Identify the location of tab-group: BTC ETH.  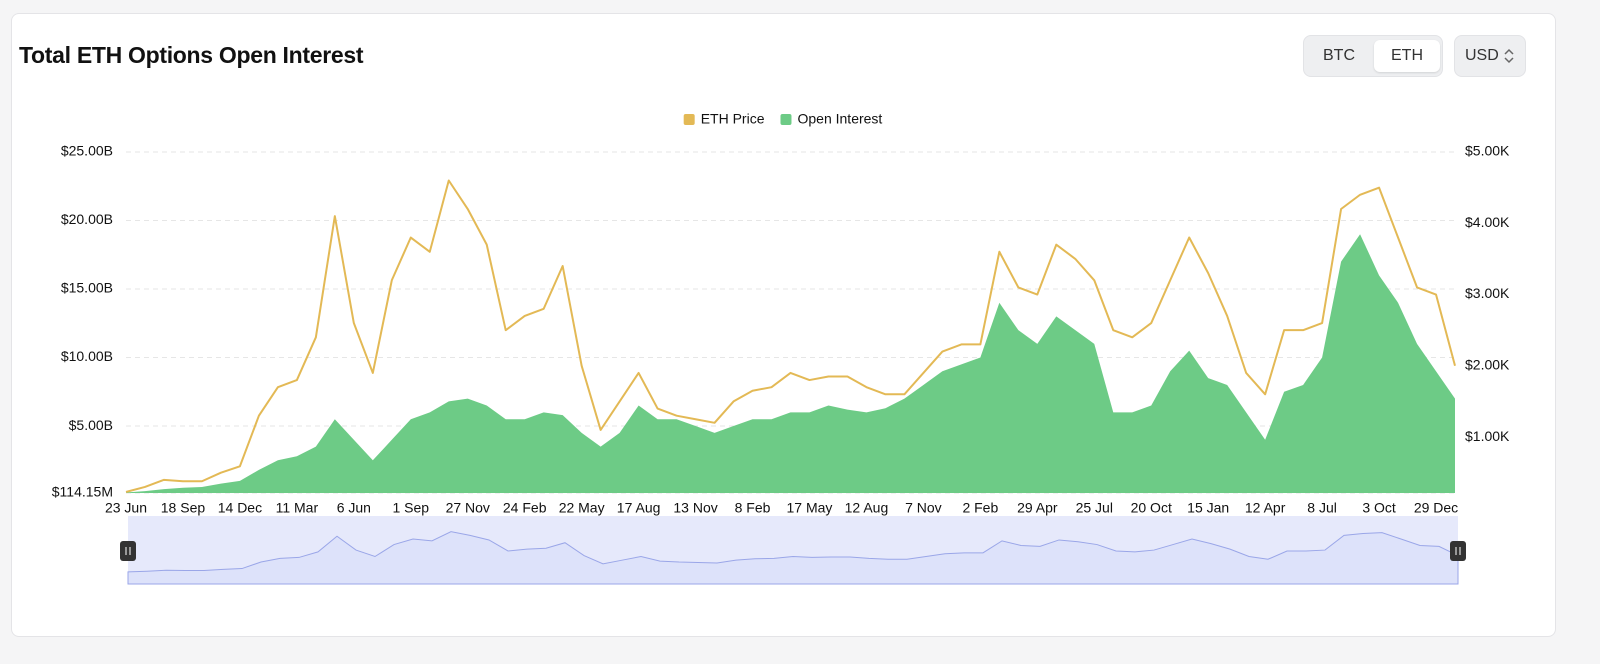
(1373, 56).